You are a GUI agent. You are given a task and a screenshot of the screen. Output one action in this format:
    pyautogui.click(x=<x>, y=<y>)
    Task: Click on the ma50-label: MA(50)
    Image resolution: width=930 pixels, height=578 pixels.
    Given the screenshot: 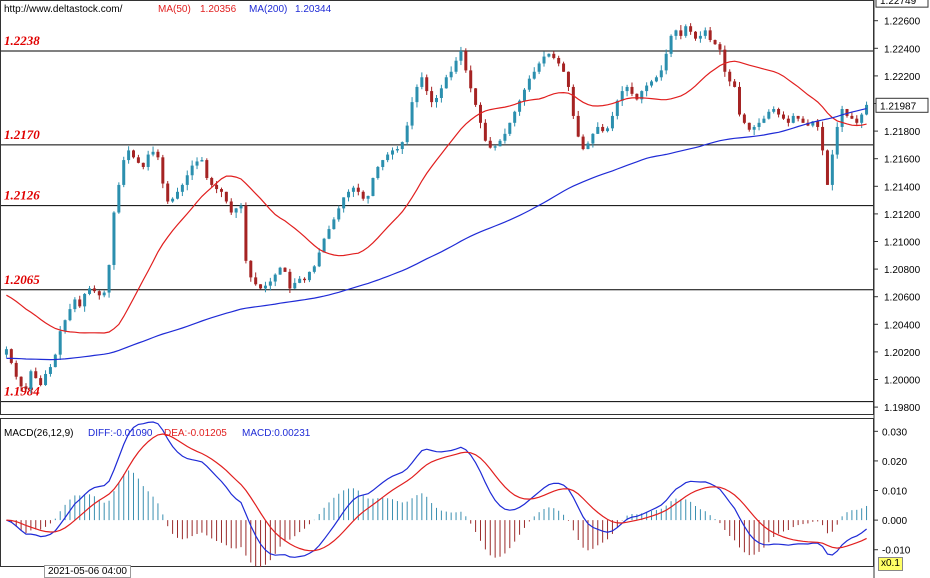 What is the action you would take?
    pyautogui.click(x=174, y=9)
    